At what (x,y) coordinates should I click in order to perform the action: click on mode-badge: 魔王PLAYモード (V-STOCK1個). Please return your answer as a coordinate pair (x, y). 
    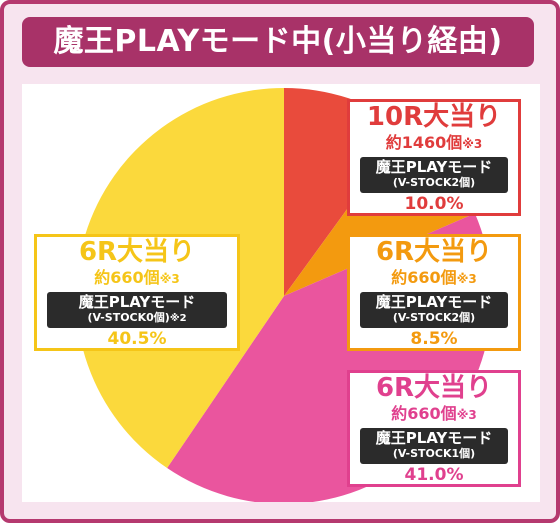
    Looking at the image, I should click on (434, 446).